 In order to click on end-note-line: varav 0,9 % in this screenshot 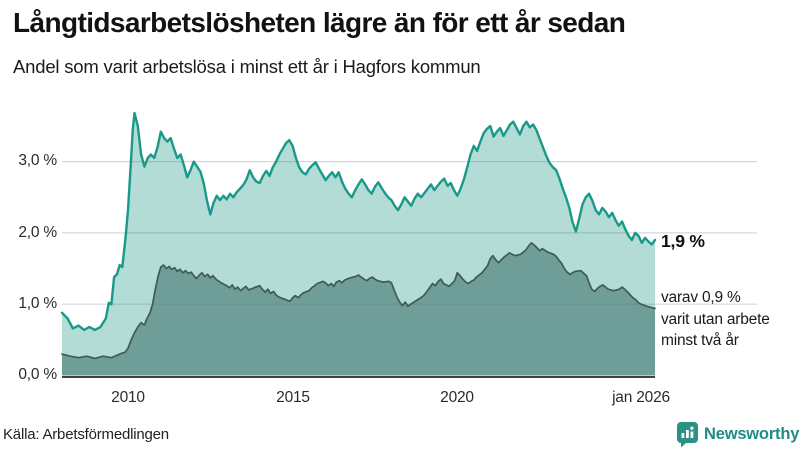, I will do `click(701, 297)`.